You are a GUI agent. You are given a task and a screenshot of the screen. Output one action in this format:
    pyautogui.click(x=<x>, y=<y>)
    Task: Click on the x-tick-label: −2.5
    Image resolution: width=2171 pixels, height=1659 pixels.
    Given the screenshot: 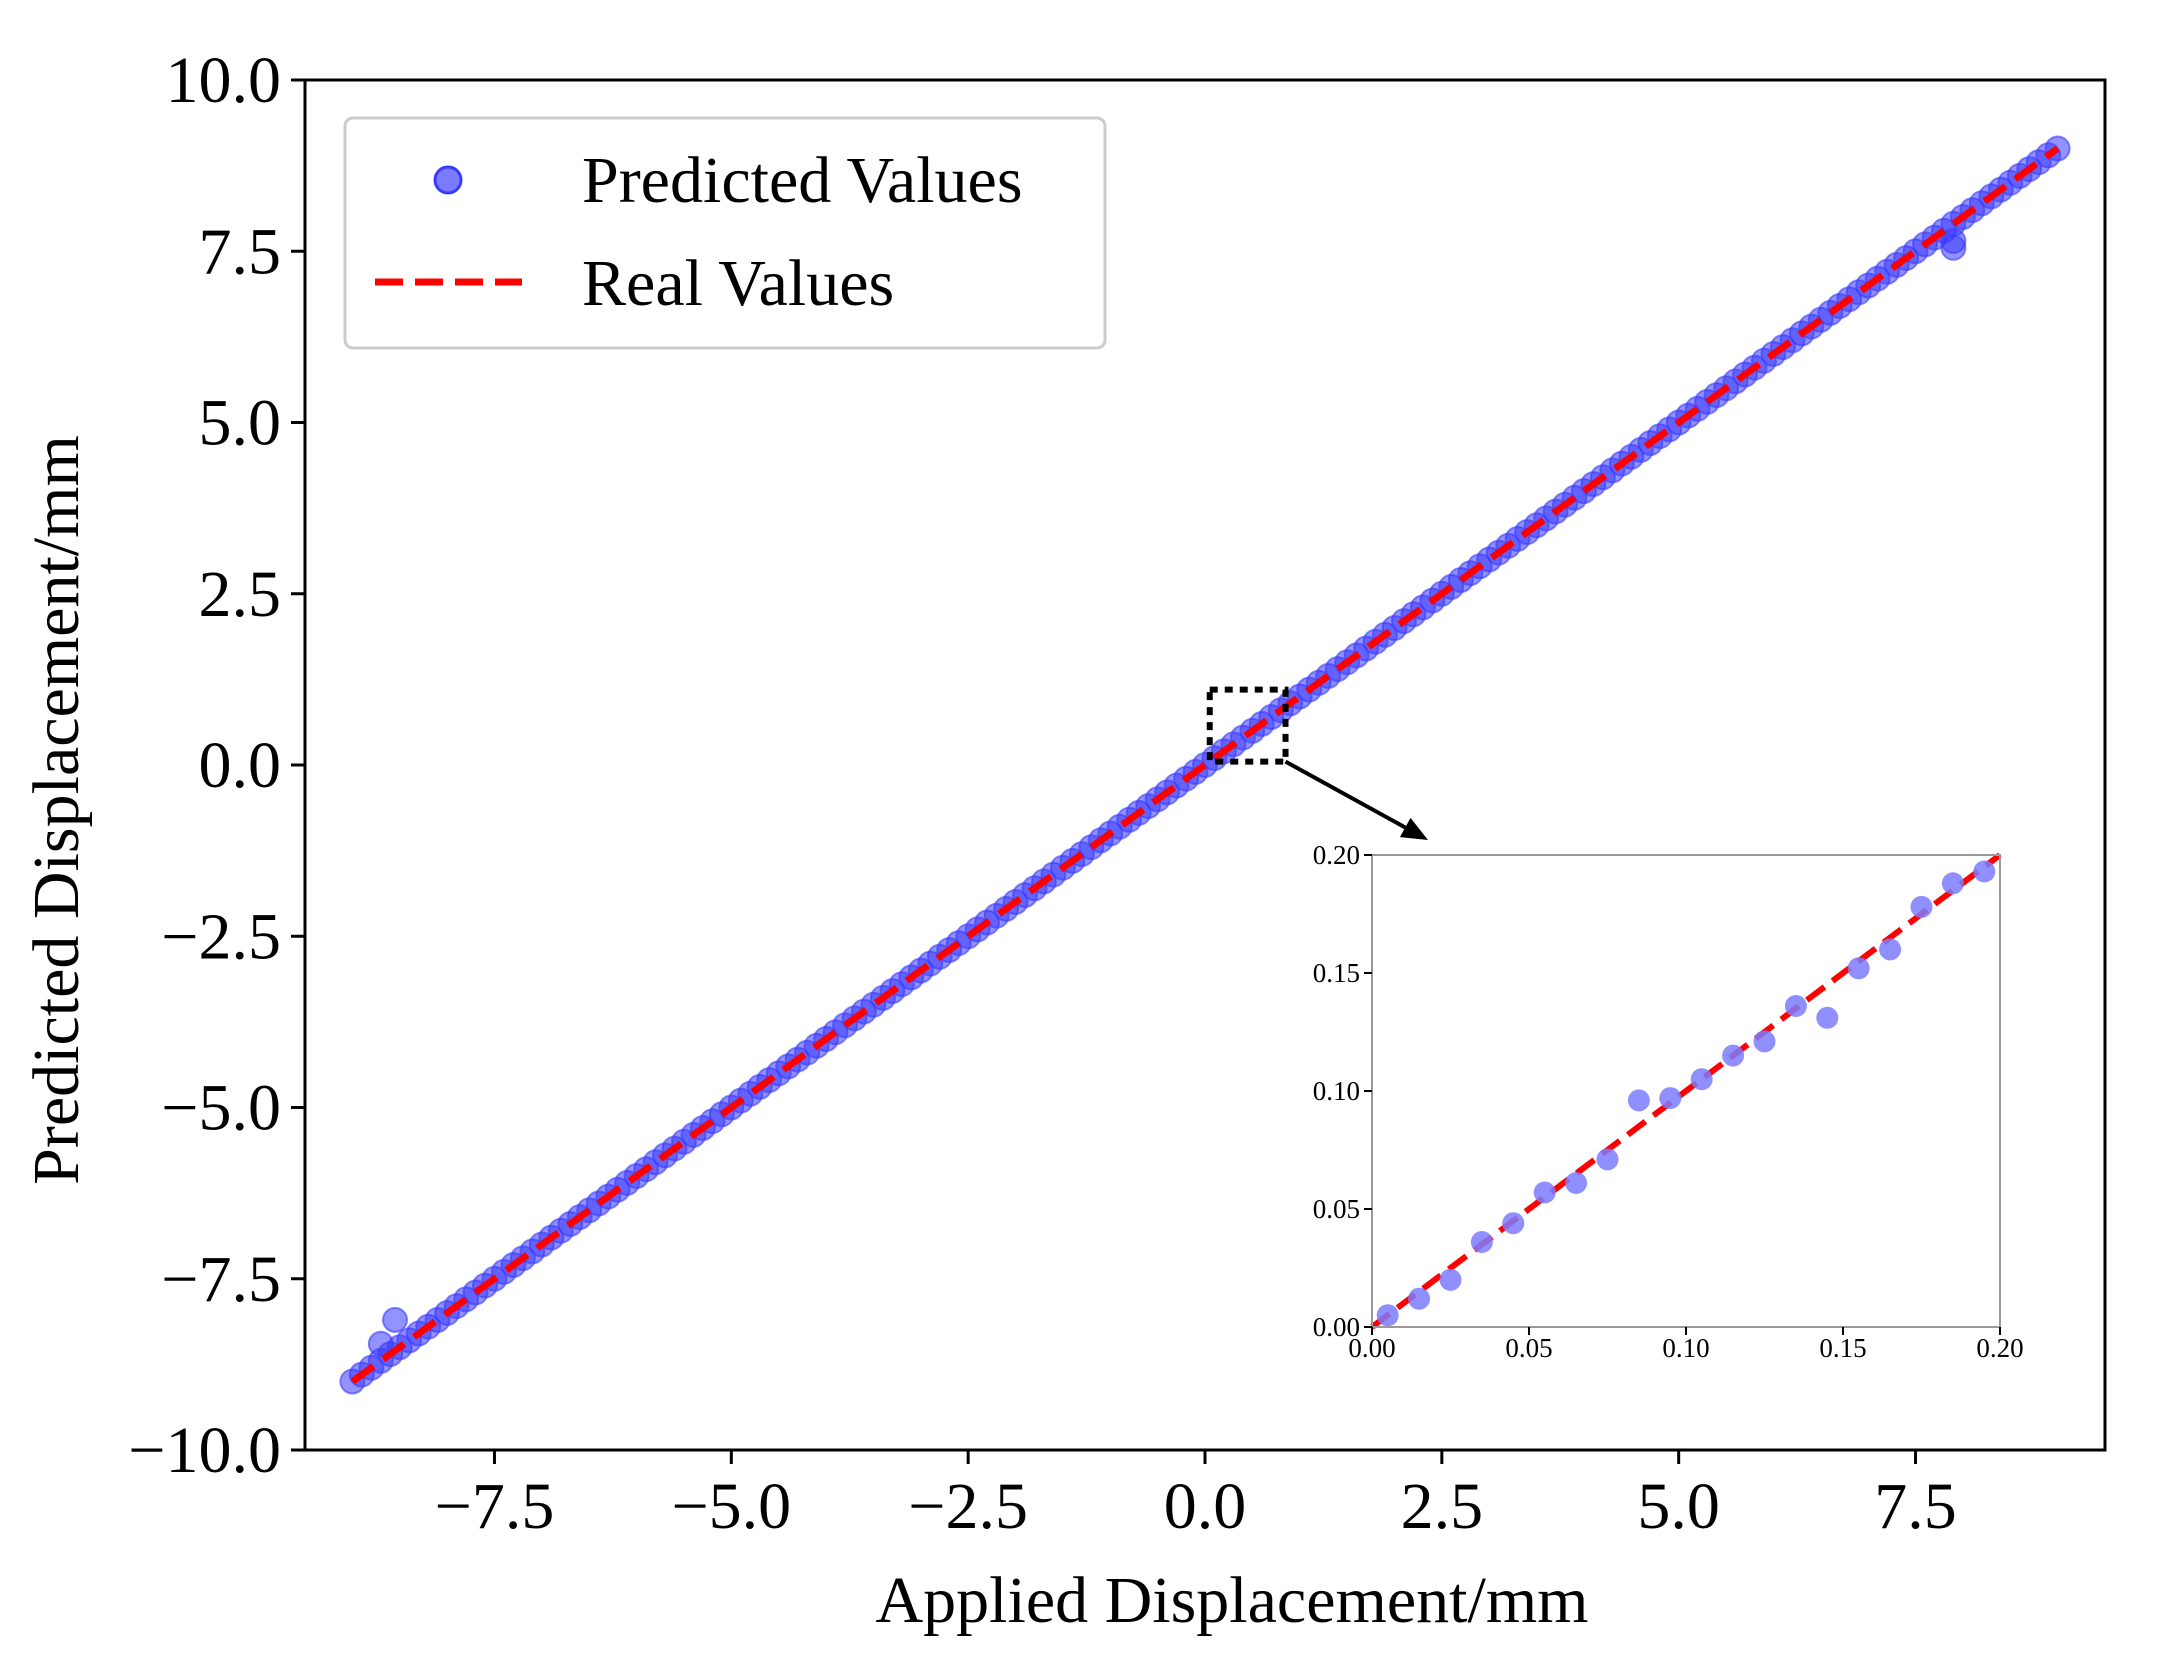 What is the action you would take?
    pyautogui.click(x=968, y=1506)
    